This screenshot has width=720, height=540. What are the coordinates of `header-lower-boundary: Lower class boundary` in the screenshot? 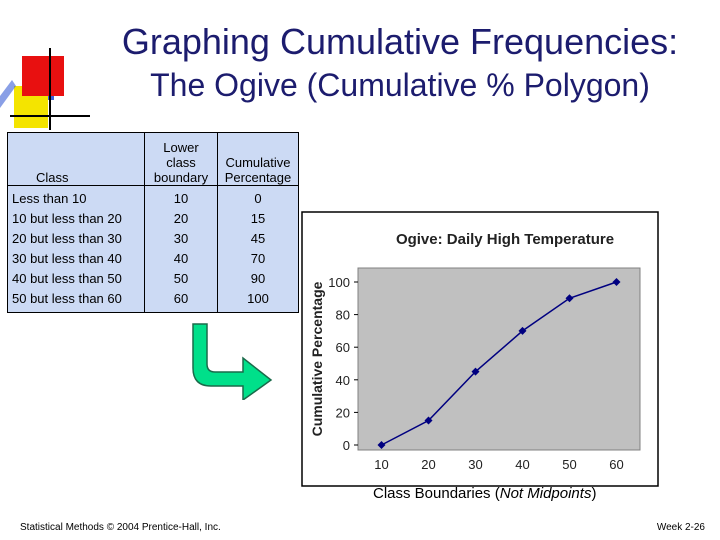 It's located at (181, 159).